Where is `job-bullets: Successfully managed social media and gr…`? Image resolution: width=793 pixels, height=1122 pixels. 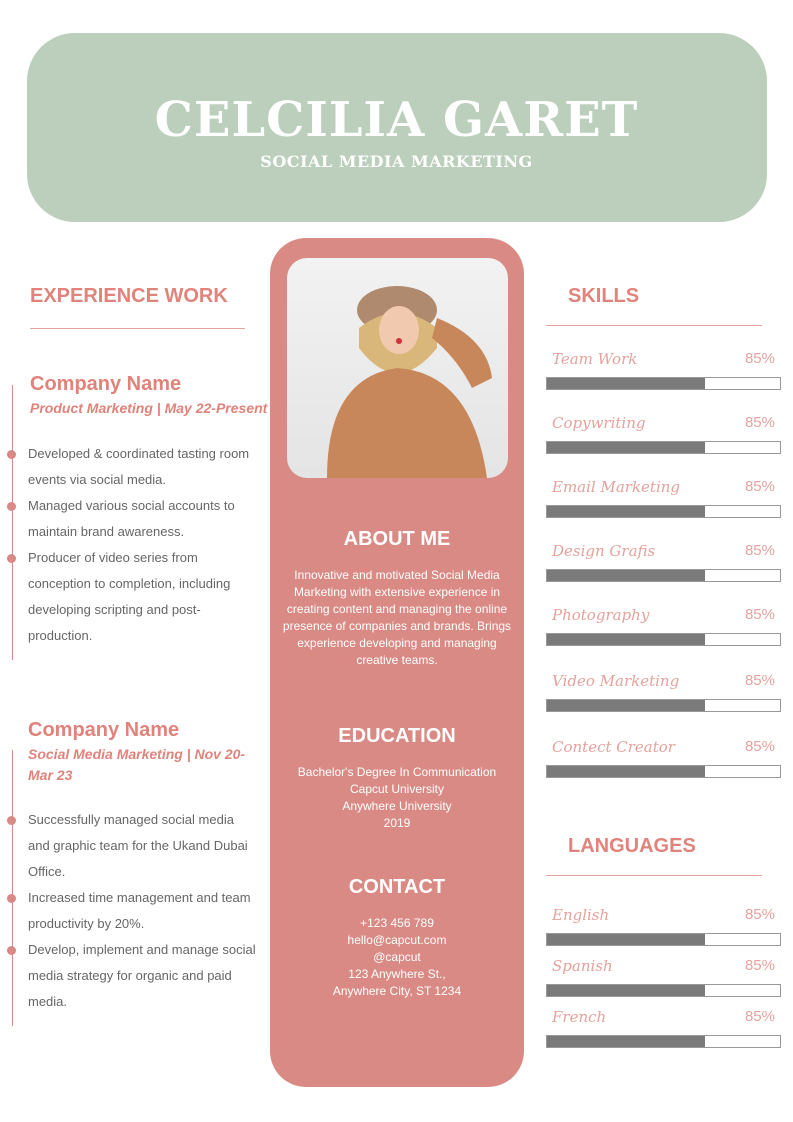 job-bullets: Successfully managed social media and gr… is located at coordinates (132, 911).